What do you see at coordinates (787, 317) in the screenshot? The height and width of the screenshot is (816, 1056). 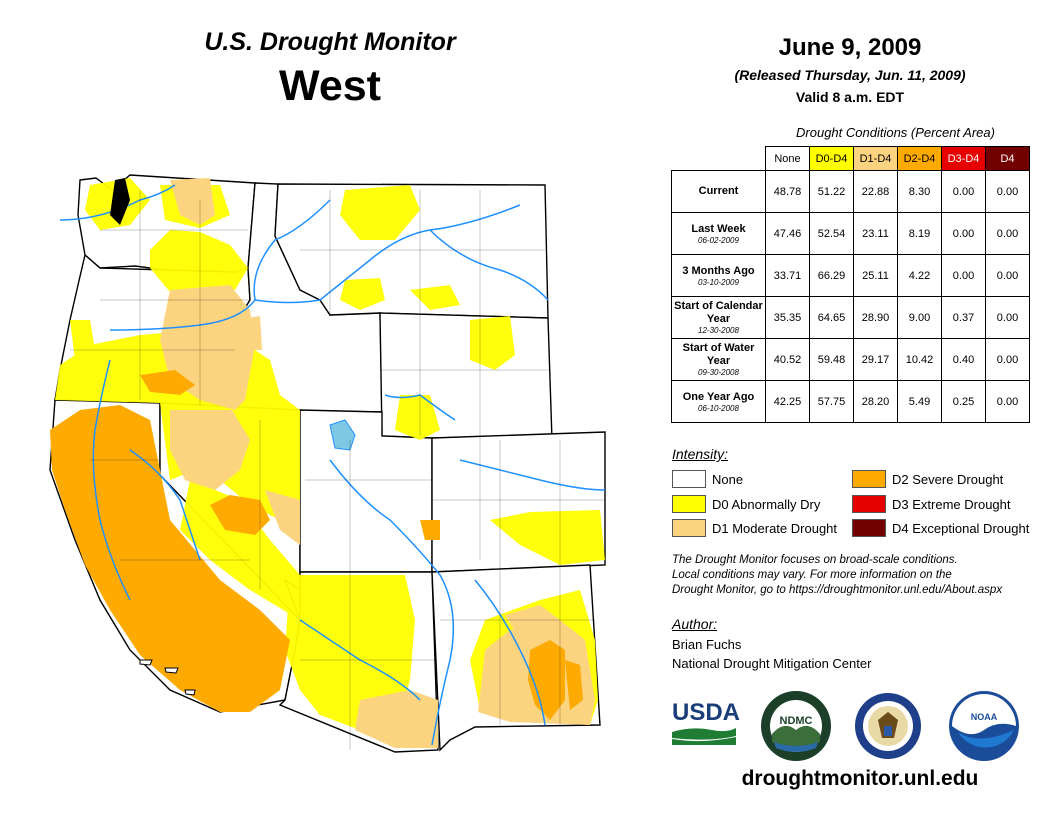 I see `table-cell: 35.35` at bounding box center [787, 317].